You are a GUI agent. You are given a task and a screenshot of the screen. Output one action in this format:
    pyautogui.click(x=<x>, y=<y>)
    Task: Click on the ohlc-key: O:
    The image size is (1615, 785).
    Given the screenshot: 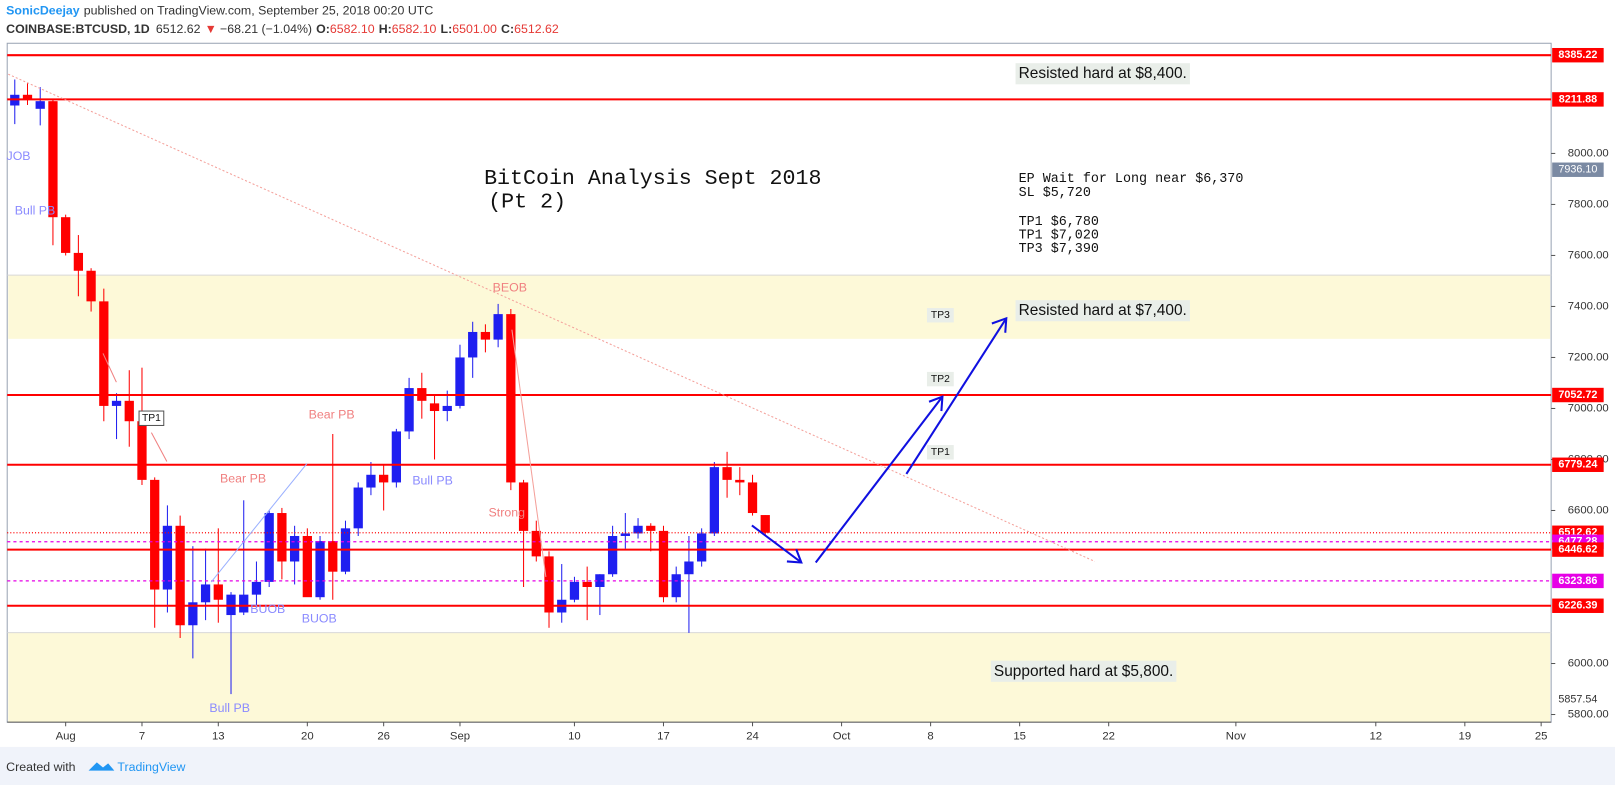 What is the action you would take?
    pyautogui.click(x=323, y=29)
    